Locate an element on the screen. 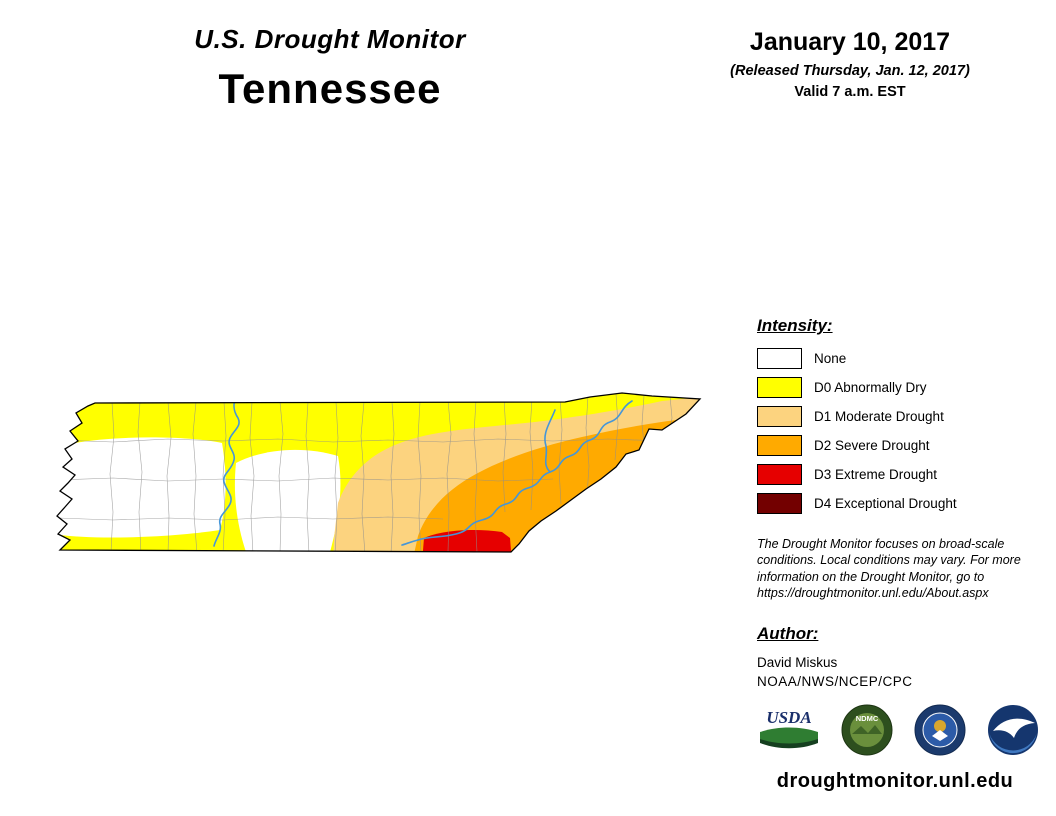 This screenshot has width=1056, height=816. logo-row: USDA NDMC is located at coordinates (903, 730).